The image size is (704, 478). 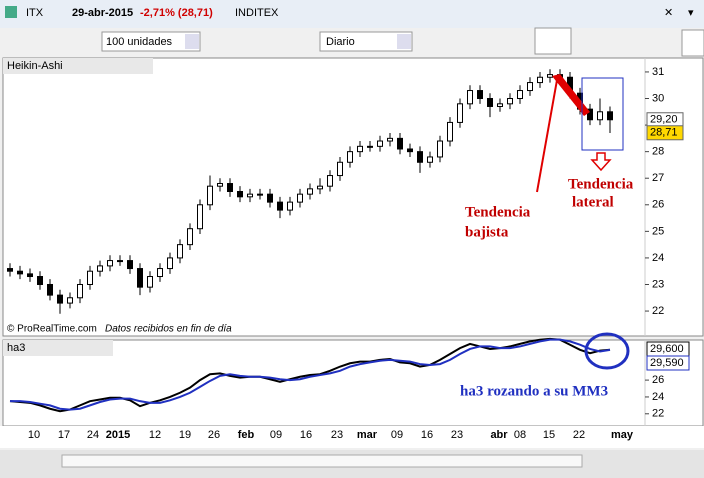 I want to click on y-tick-label: 30, so click(x=658, y=98).